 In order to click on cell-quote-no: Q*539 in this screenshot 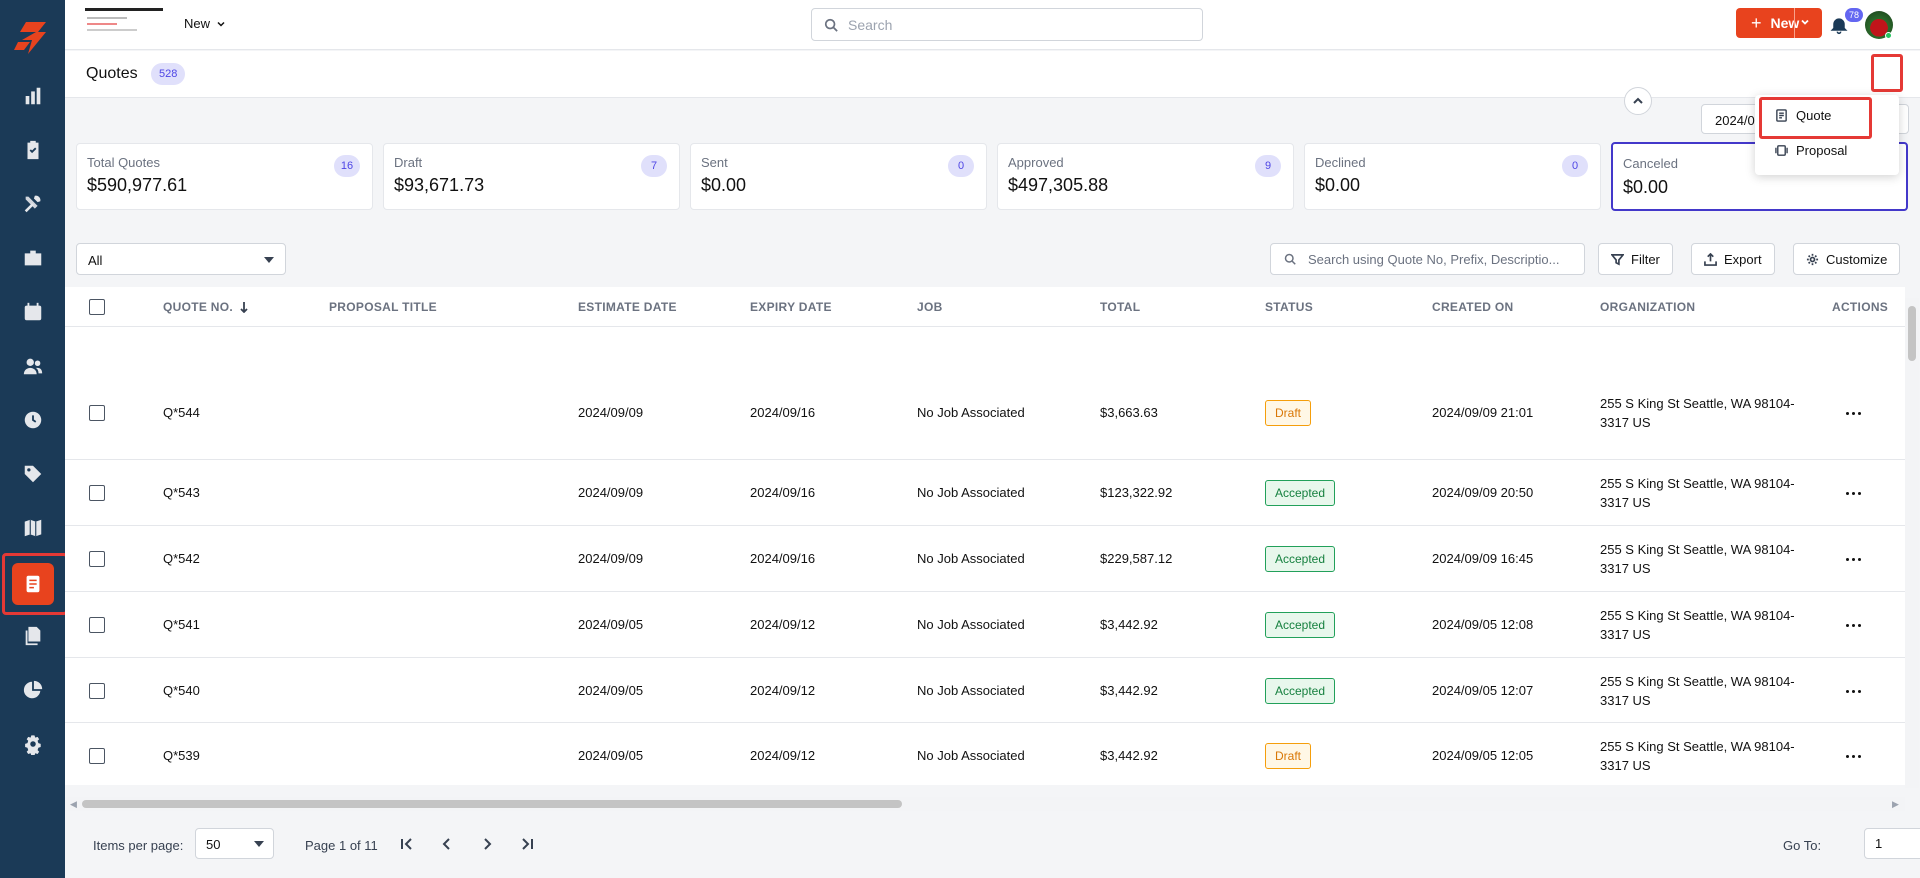, I will do `click(181, 755)`.